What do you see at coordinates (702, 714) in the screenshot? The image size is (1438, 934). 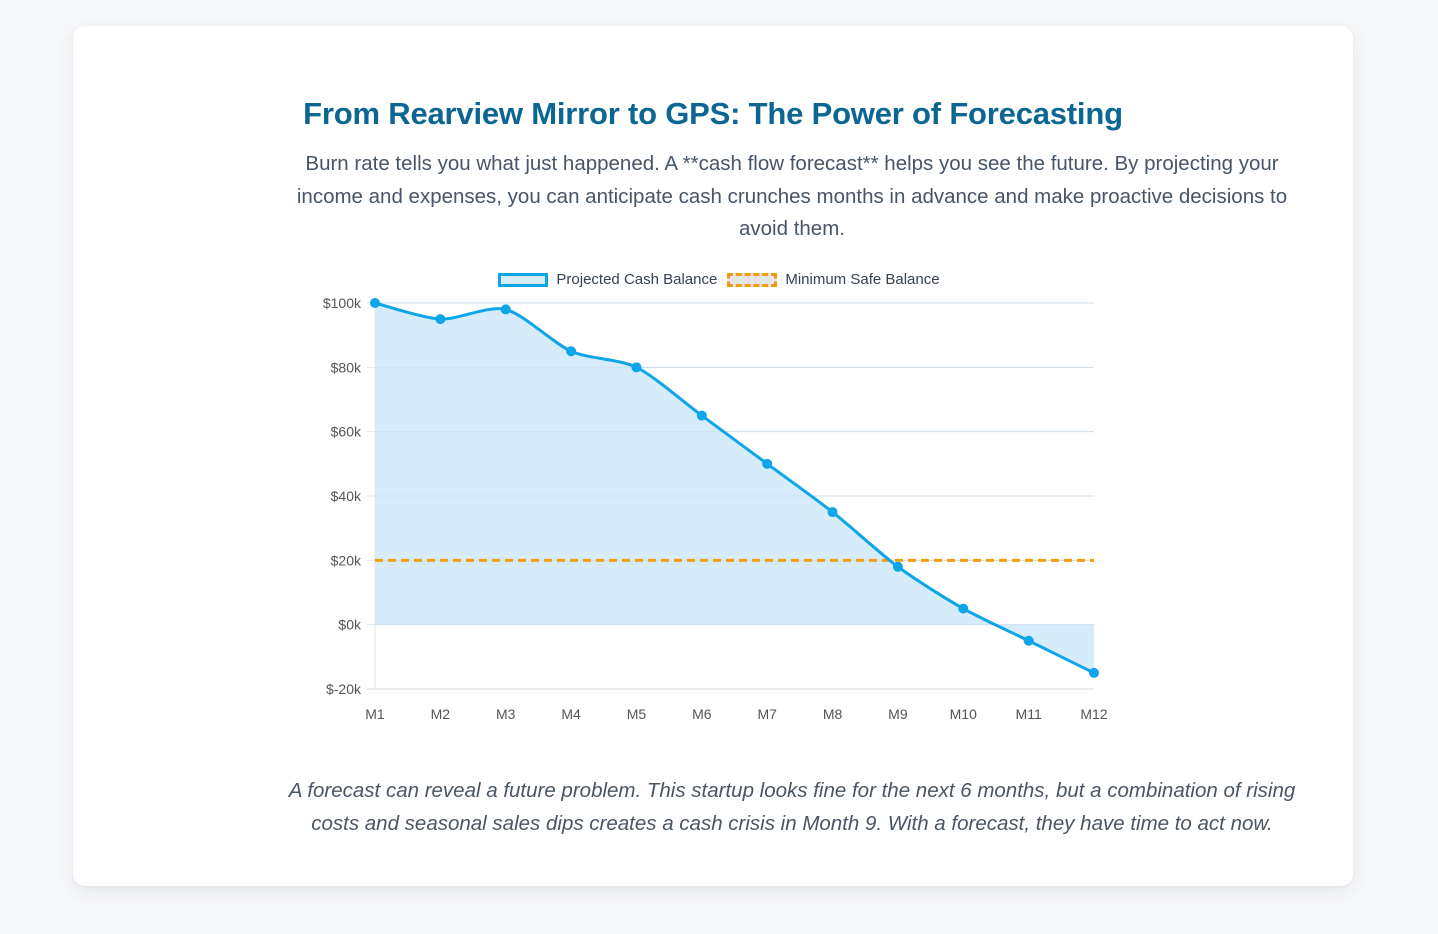 I see `x-tick-label: M6` at bounding box center [702, 714].